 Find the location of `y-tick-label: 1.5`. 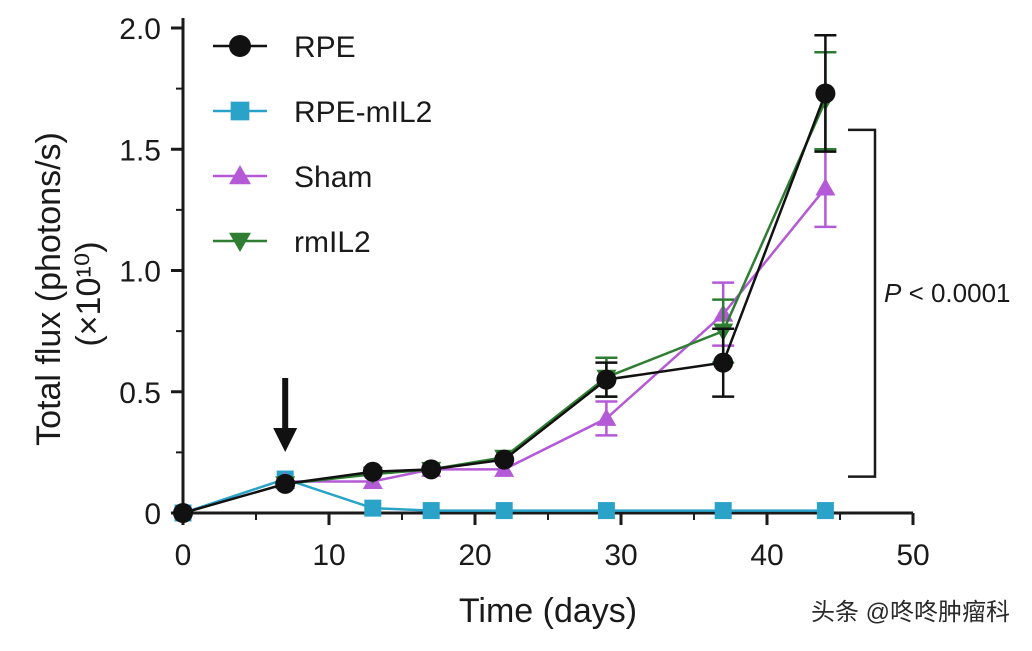

y-tick-label: 1.5 is located at coordinates (140, 150).